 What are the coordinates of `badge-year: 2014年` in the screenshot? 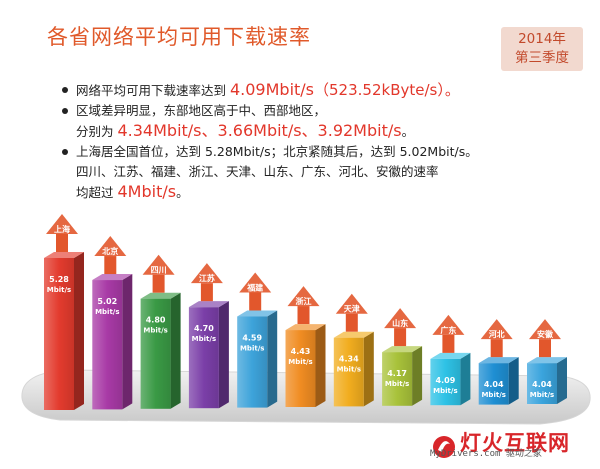 It's located at (542, 39).